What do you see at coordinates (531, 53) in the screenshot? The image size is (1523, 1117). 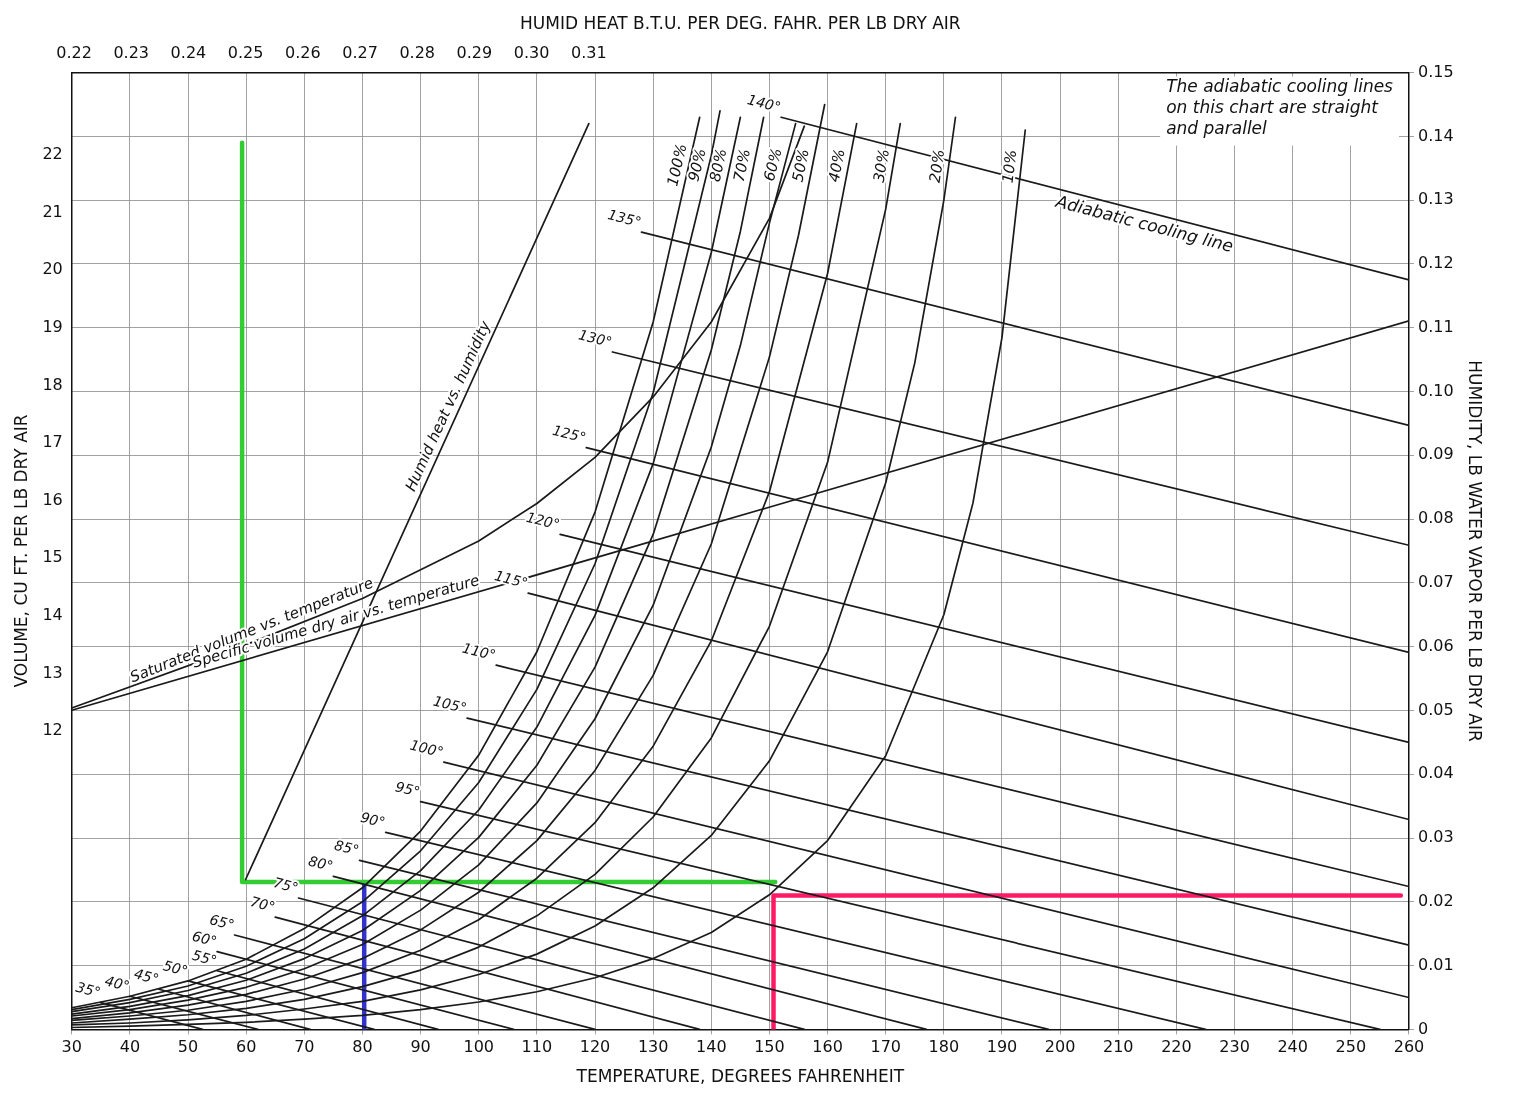 I see `x2-tick-label: 0.30` at bounding box center [531, 53].